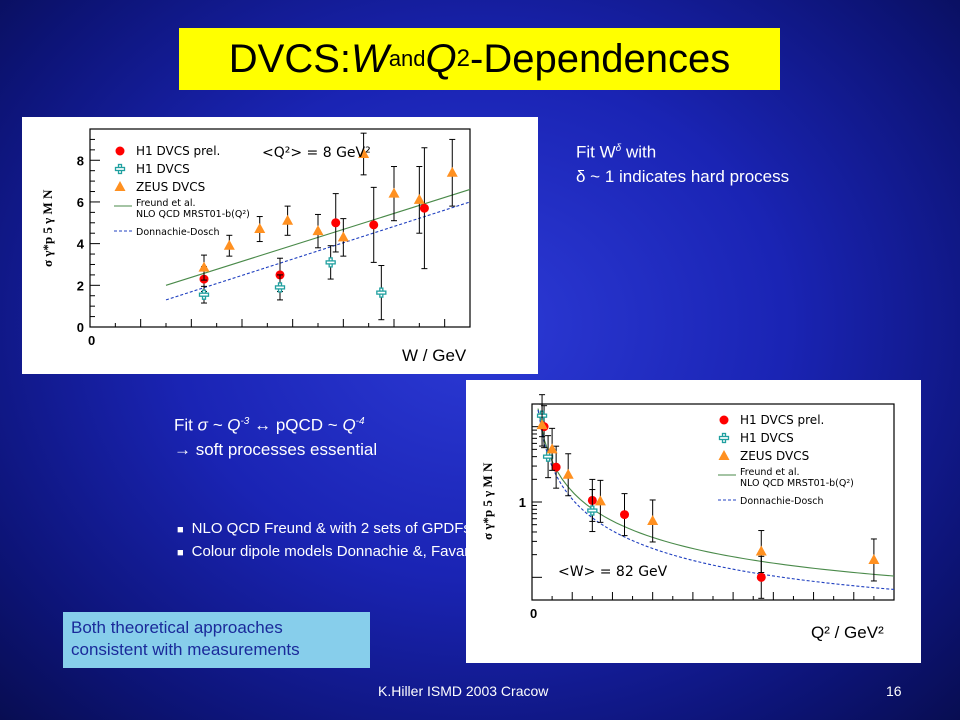 This screenshot has width=960, height=720. Describe the element at coordinates (269, 425) in the screenshot. I see `fit-q-line1: Fit σ ~ Q-3 ↔ pQCD ~ Q-4` at that location.